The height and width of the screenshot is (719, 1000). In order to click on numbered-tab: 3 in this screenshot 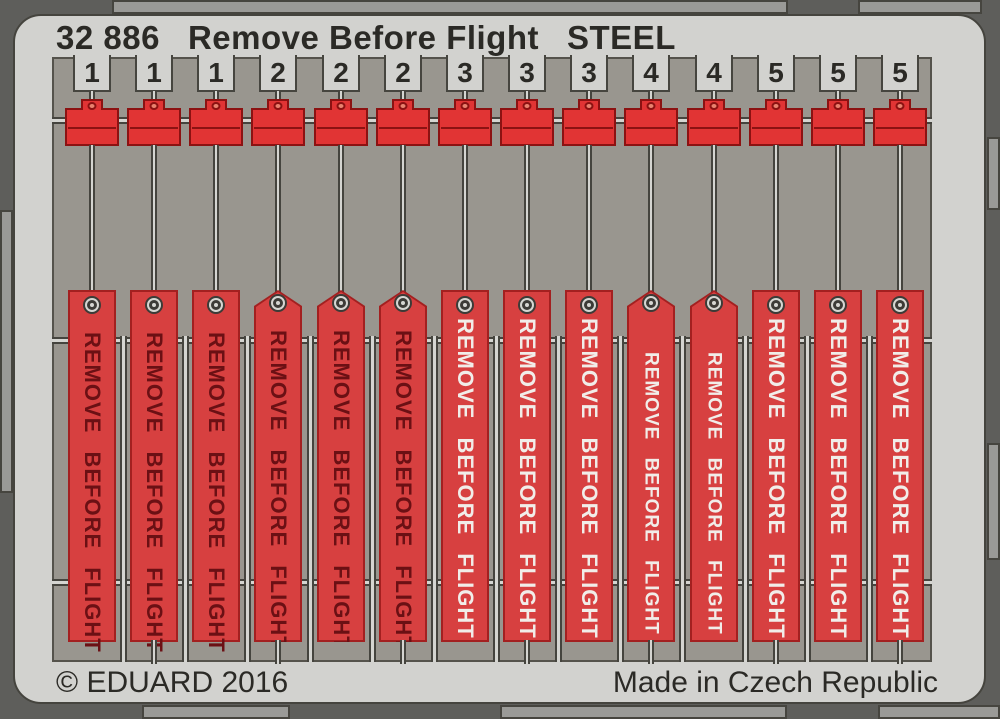, I will do `click(527, 73)`.